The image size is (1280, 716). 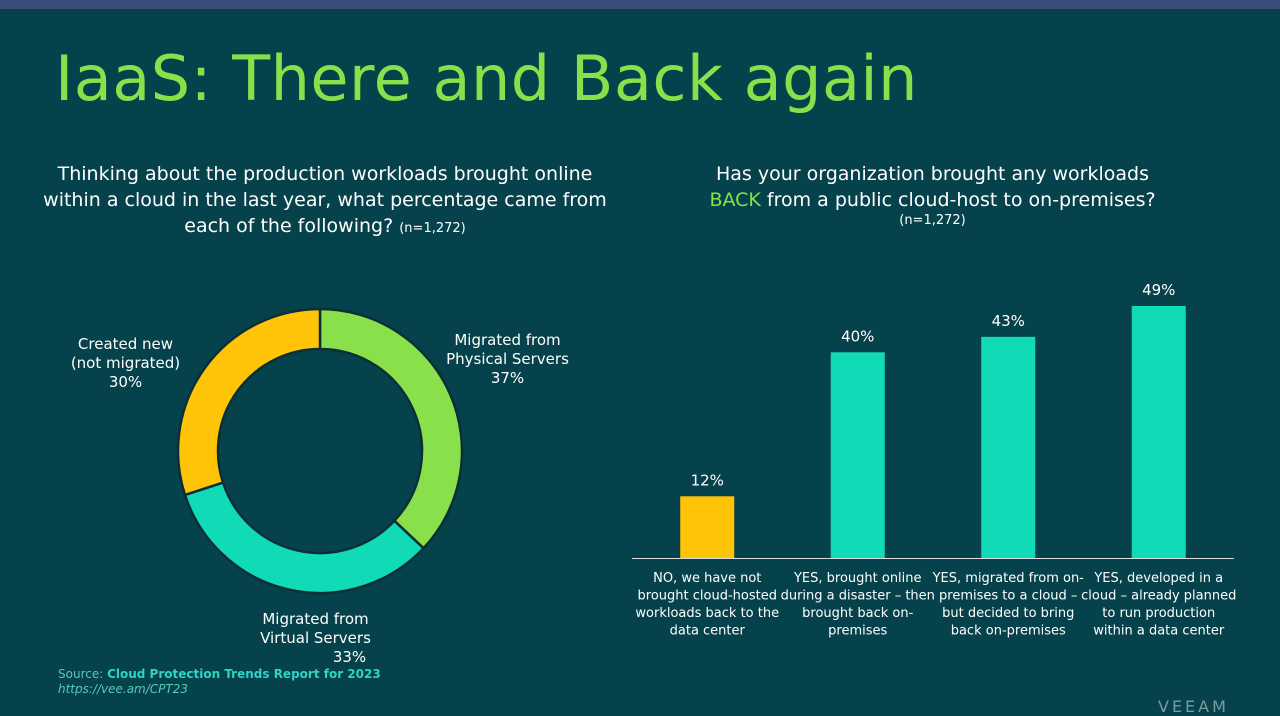 I want to click on donut-slice-physical, so click(x=391, y=428).